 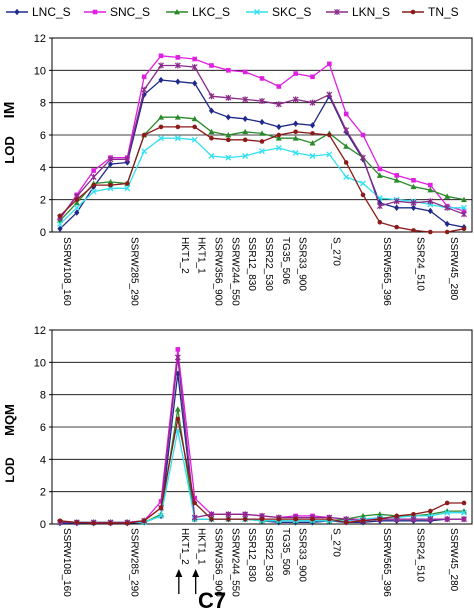 What do you see at coordinates (268, 555) in the screenshot?
I see `x-tick-label: SSR22_530` at bounding box center [268, 555].